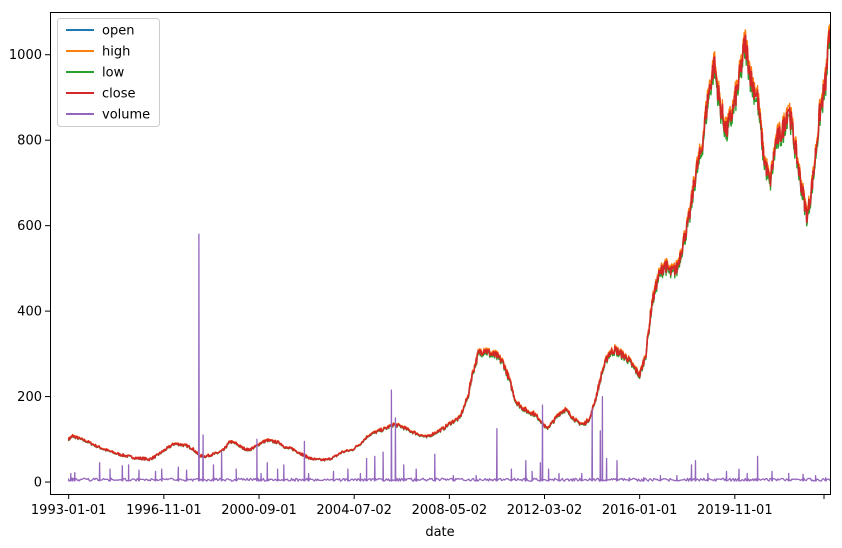  Describe the element at coordinates (118, 94) in the screenshot. I see `legend-label-close: close` at that location.